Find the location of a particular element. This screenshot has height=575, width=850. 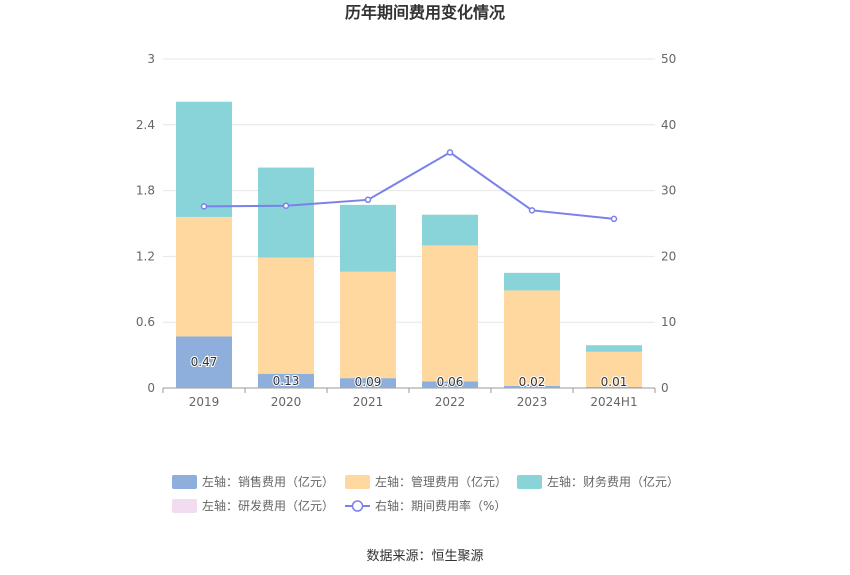

data-label: 0.09 is located at coordinates (368, 382).